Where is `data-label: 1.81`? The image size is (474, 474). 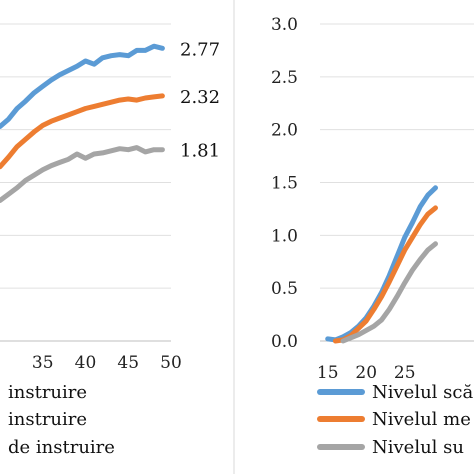 data-label: 1.81 is located at coordinates (200, 151).